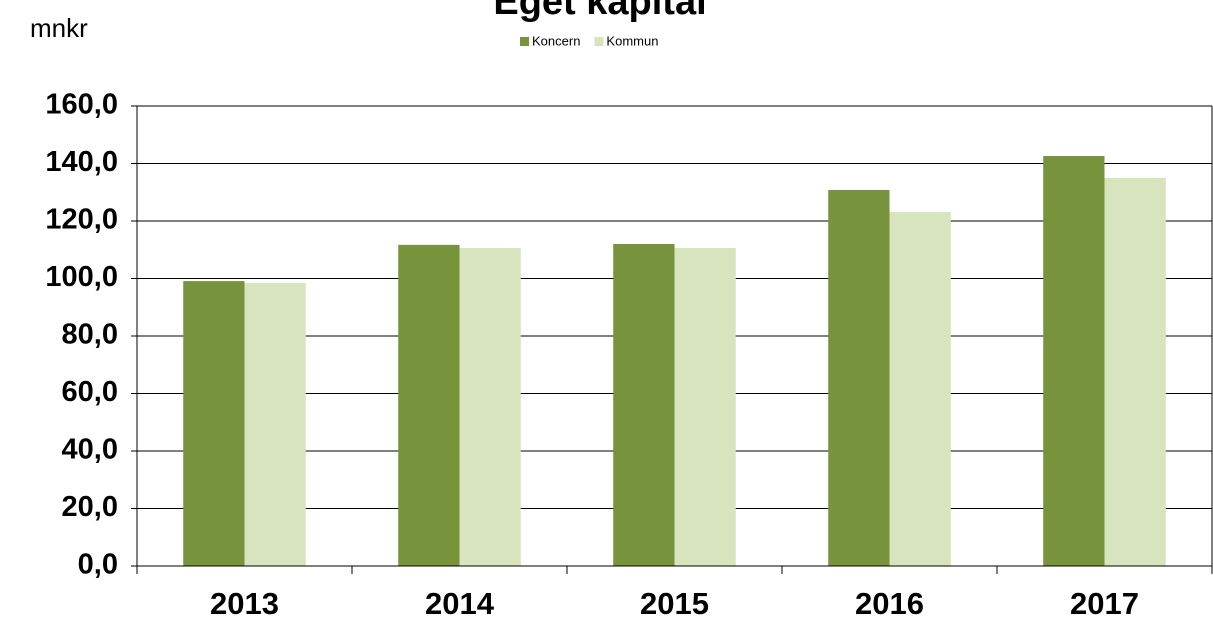  I want to click on y-tick-label: 160,0, so click(81, 105).